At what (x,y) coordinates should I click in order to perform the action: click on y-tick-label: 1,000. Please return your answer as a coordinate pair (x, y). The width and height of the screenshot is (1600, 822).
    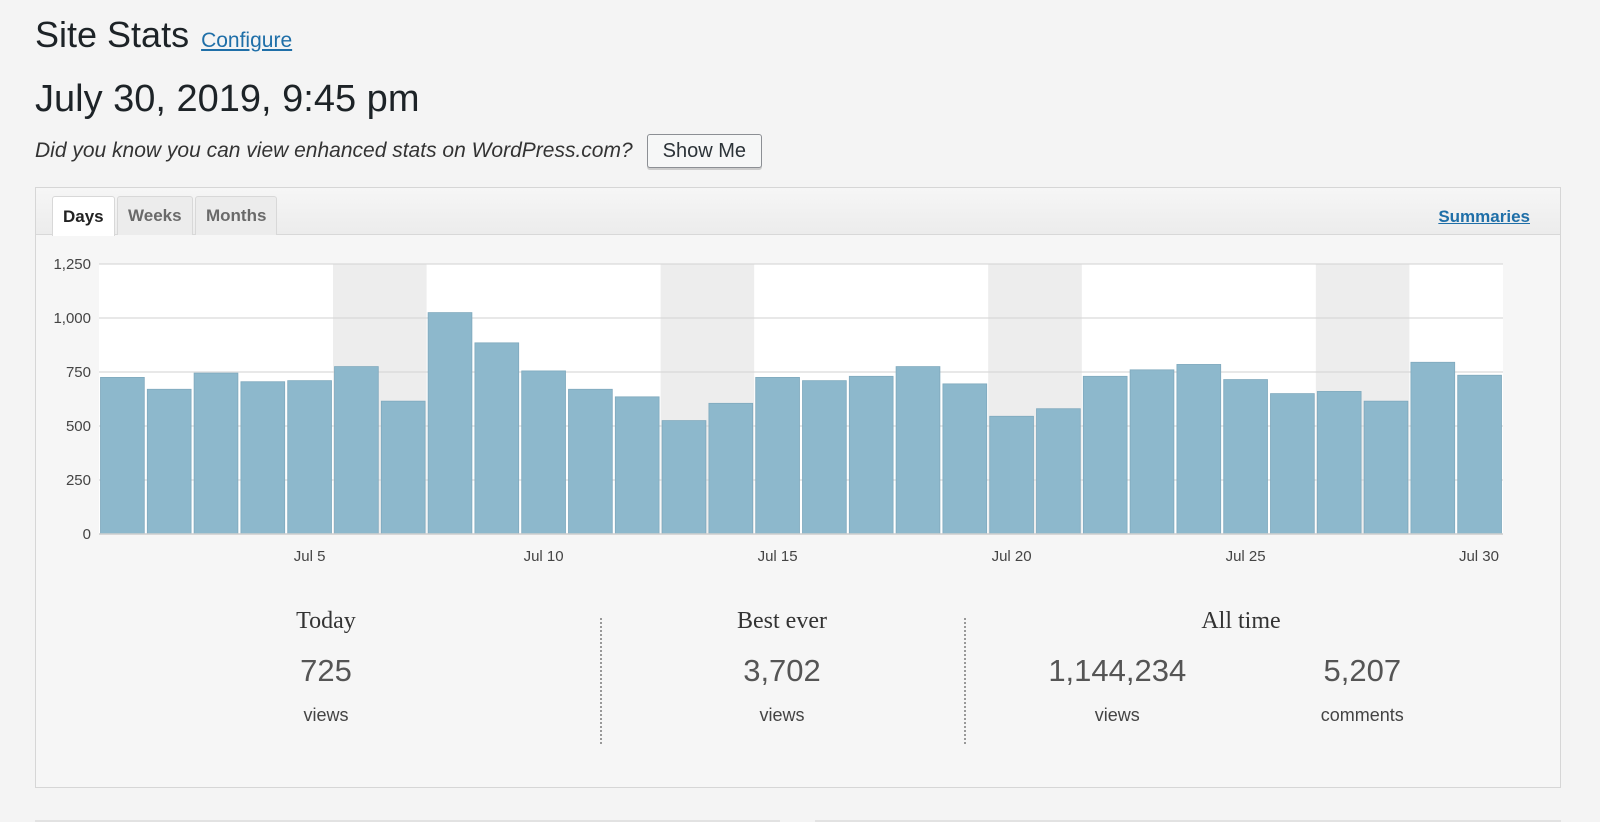
    Looking at the image, I should click on (72, 318).